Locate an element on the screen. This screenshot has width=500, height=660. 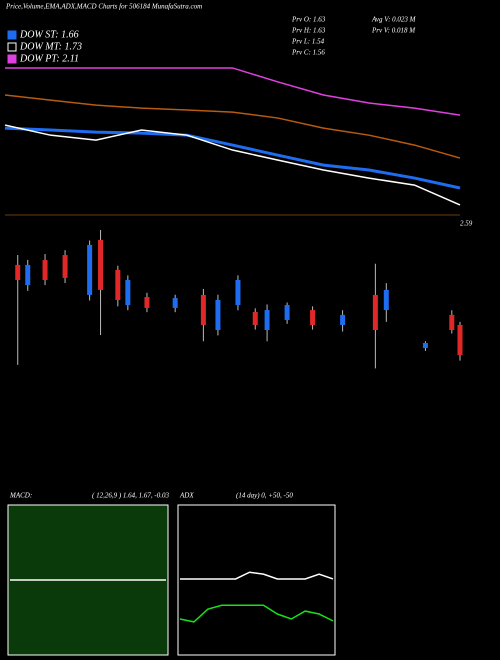
macd-title: MACD: is located at coordinates (20, 496).